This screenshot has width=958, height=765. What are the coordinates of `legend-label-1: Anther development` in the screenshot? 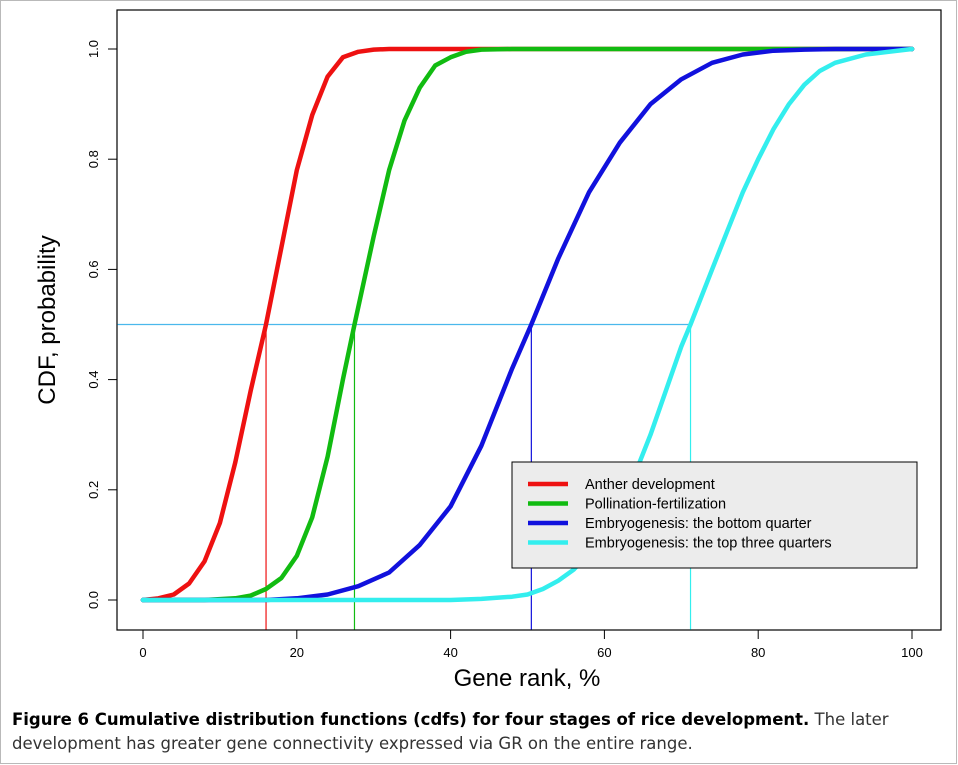 It's located at (650, 485).